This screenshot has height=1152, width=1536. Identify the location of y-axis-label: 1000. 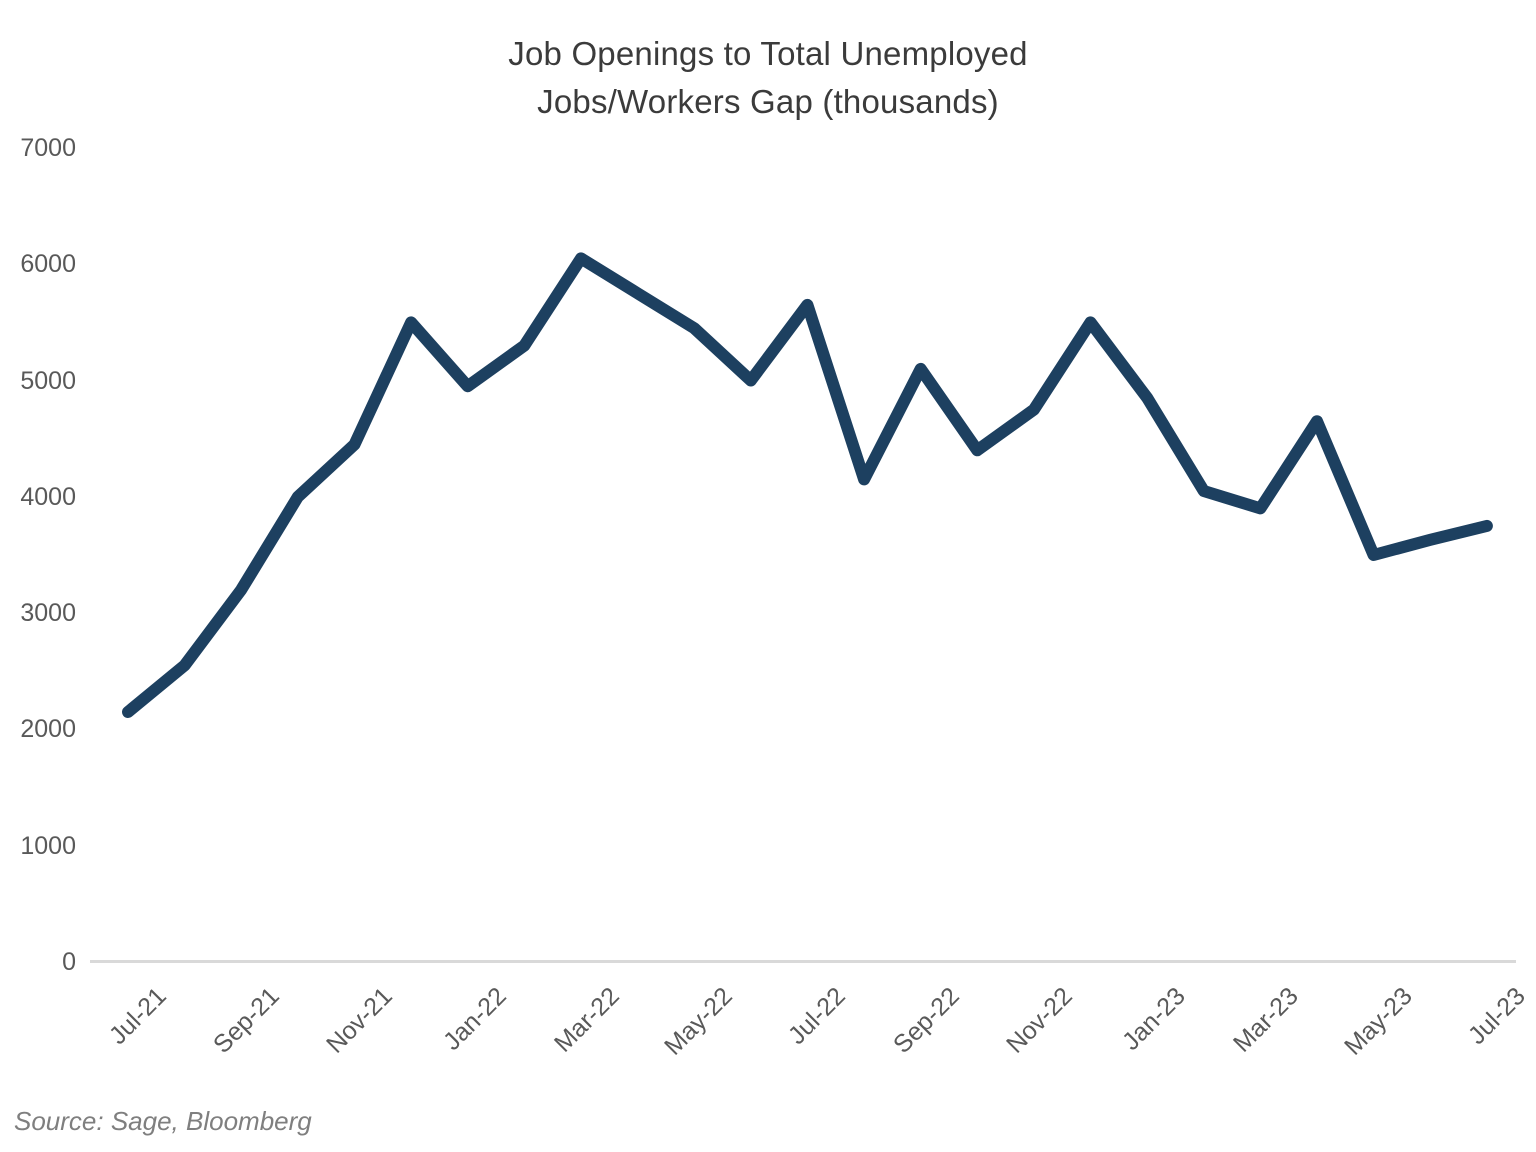
(48, 845).